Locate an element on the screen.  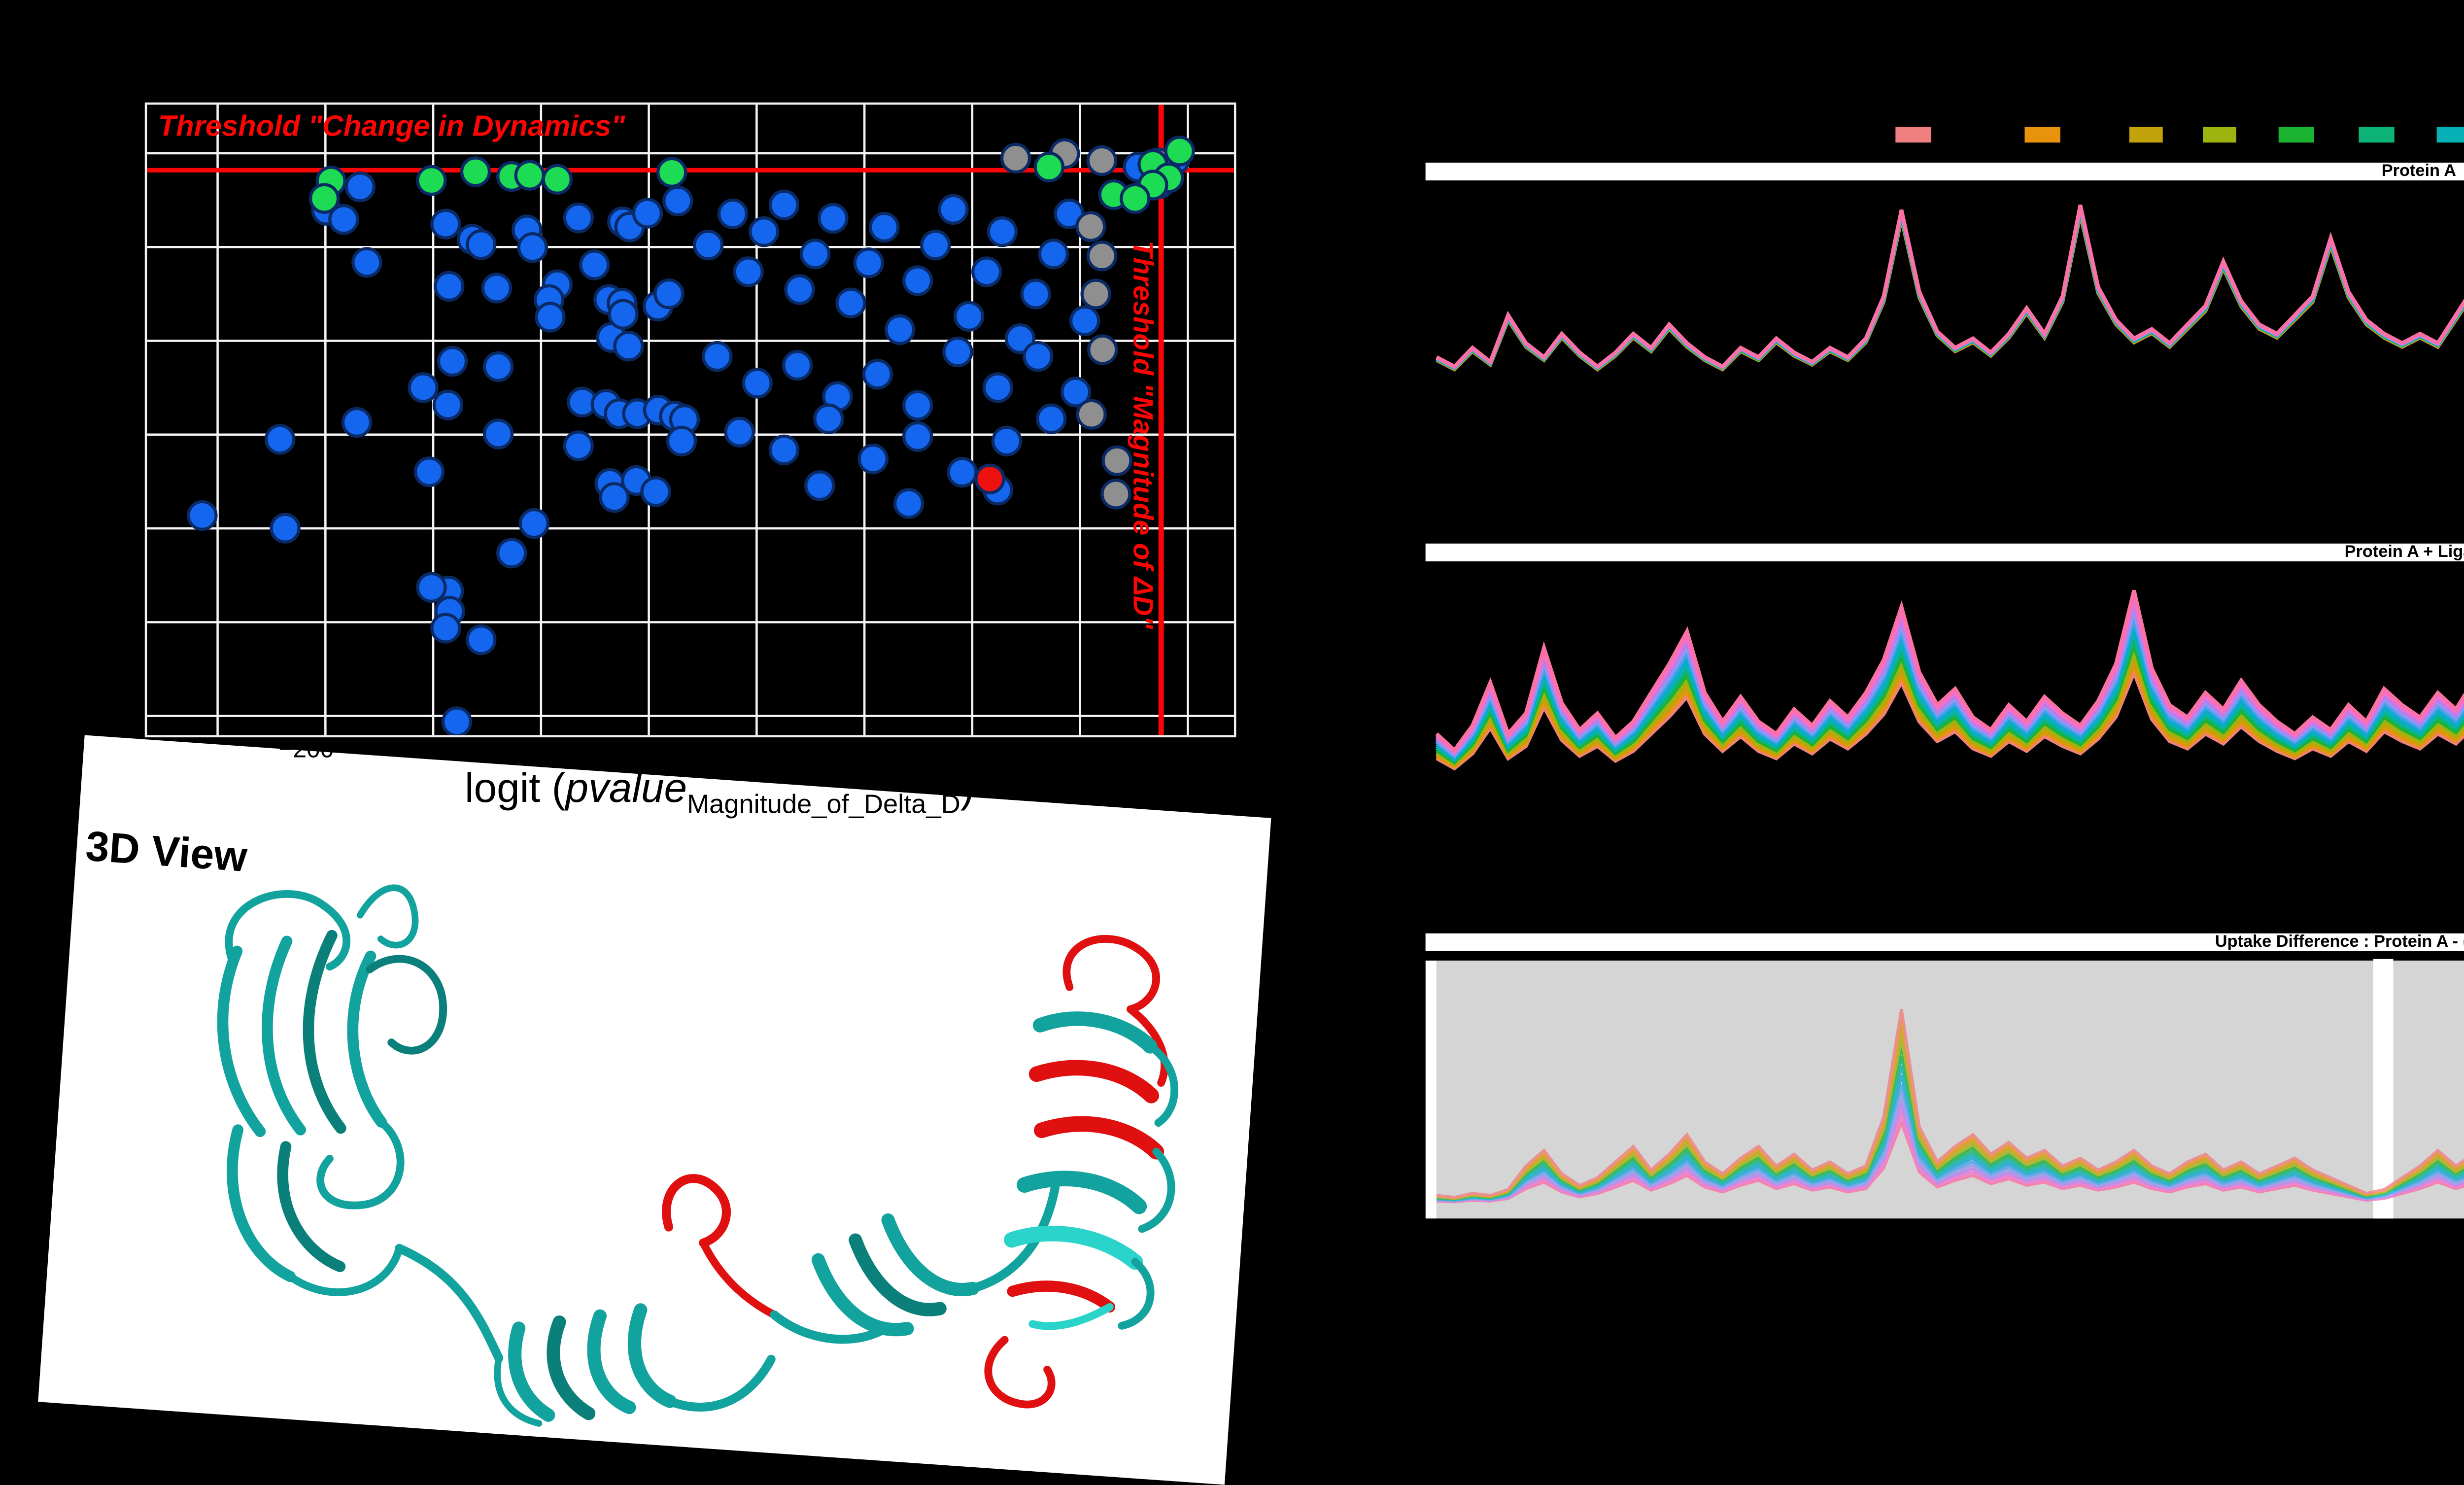
peptide-point-red is located at coordinates (989, 479).